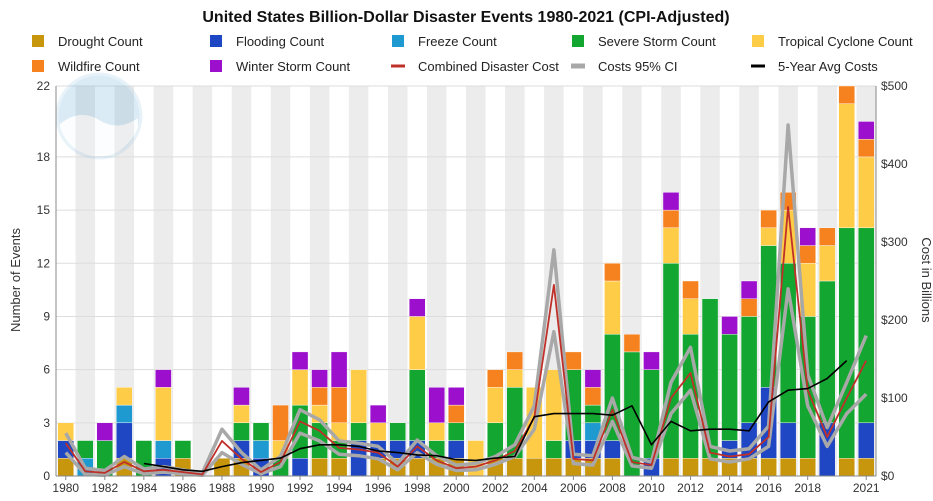 The width and height of the screenshot is (933, 501). Describe the element at coordinates (827, 263) in the screenshot. I see `bar-tropical-cyclone-count-2019` at that location.